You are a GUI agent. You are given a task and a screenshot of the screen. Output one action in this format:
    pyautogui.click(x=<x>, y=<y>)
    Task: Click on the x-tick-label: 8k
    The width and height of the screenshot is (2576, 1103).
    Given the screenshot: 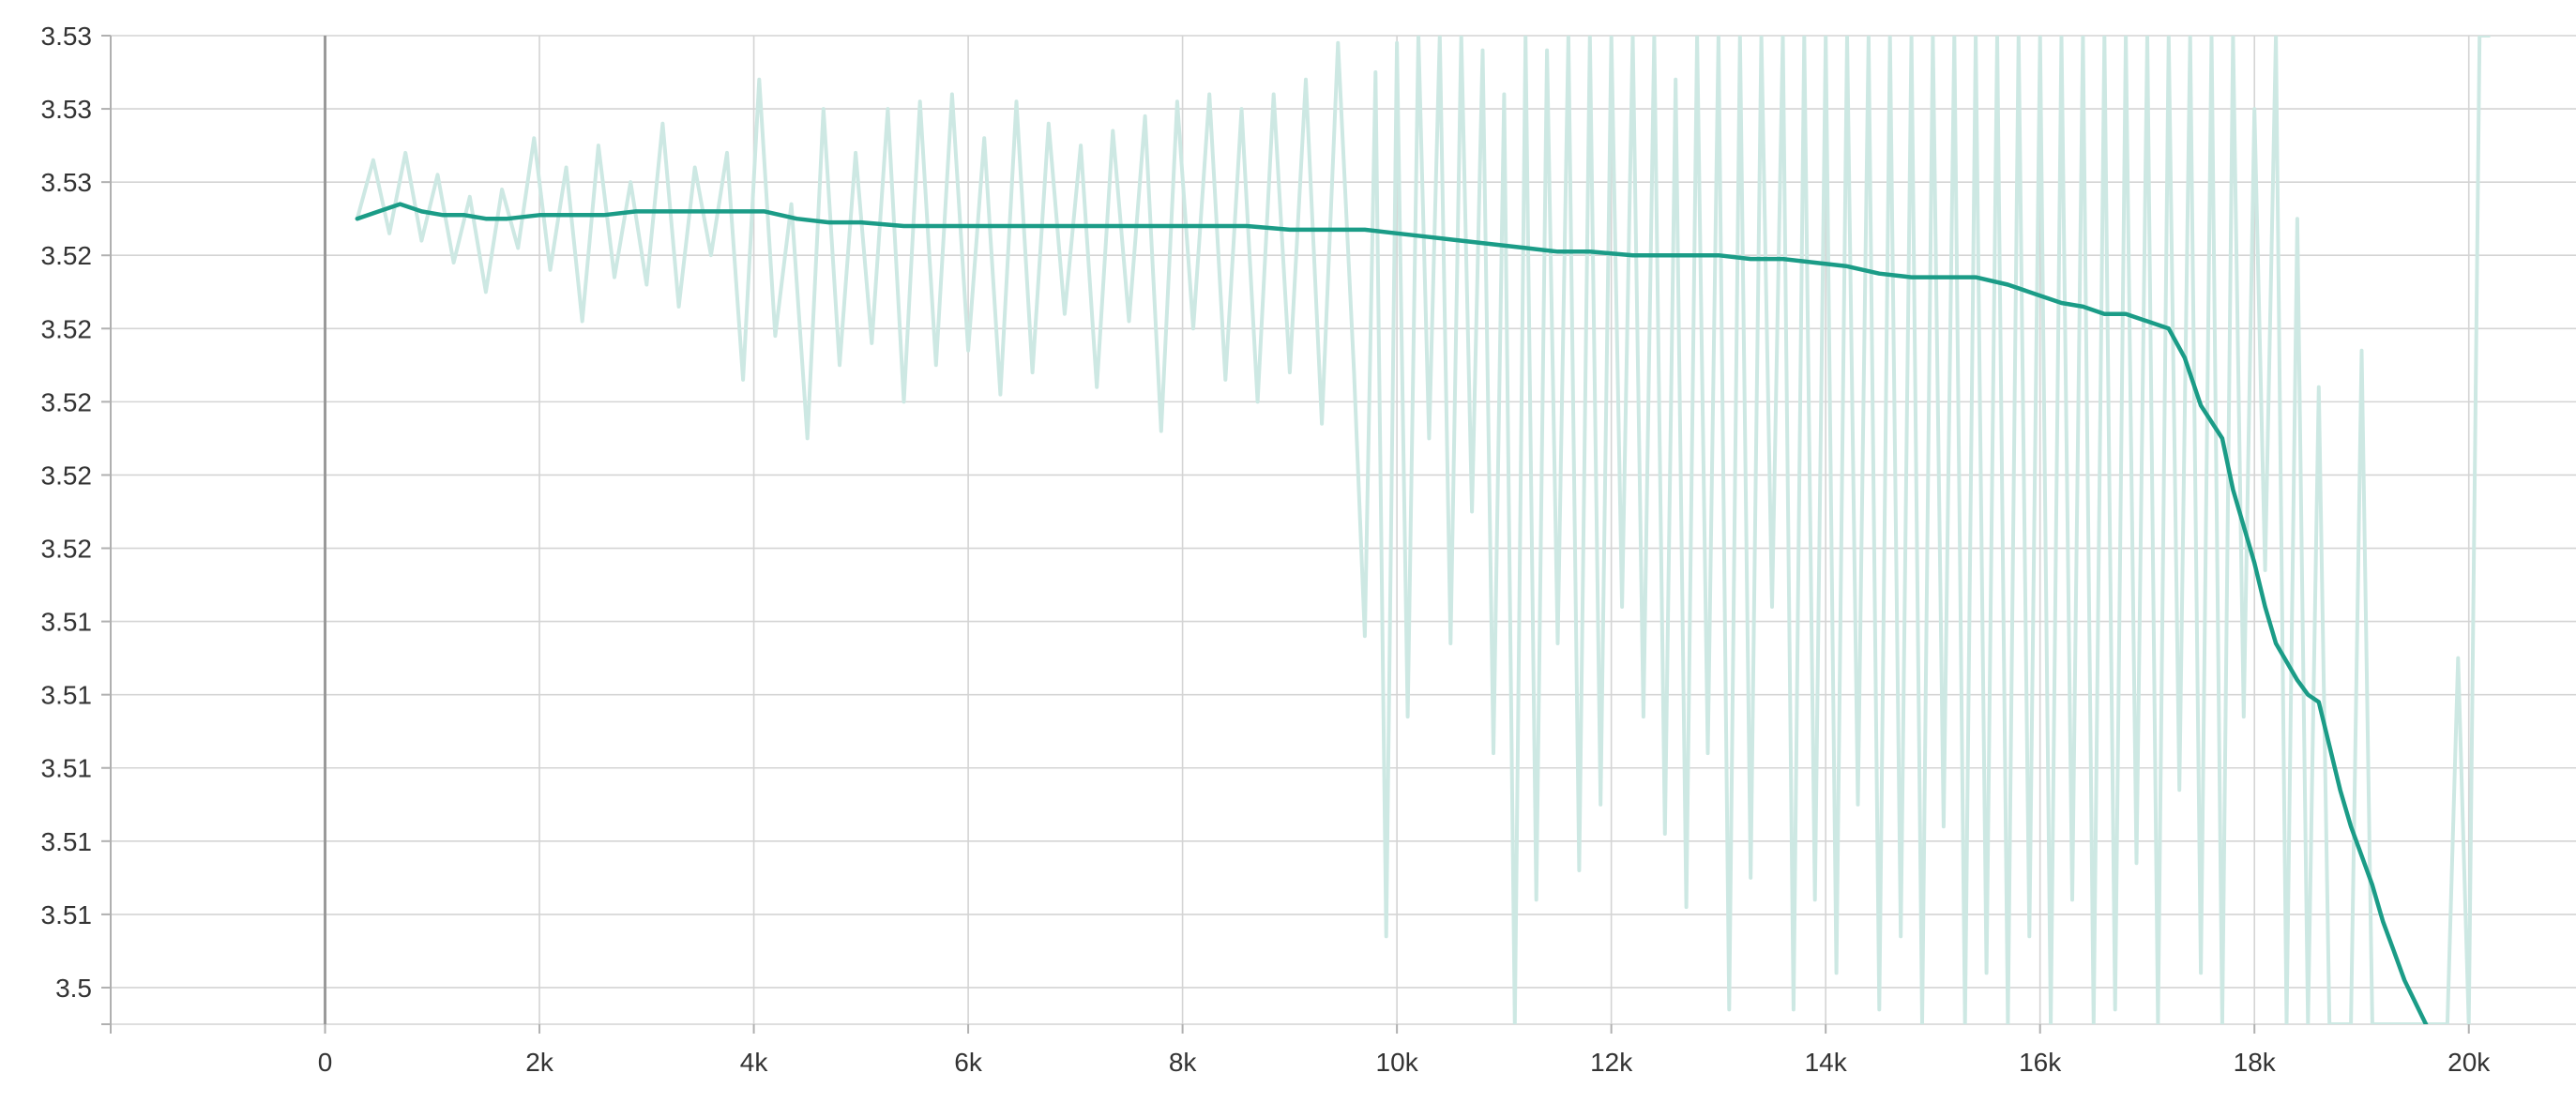 What is the action you would take?
    pyautogui.click(x=1183, y=1062)
    